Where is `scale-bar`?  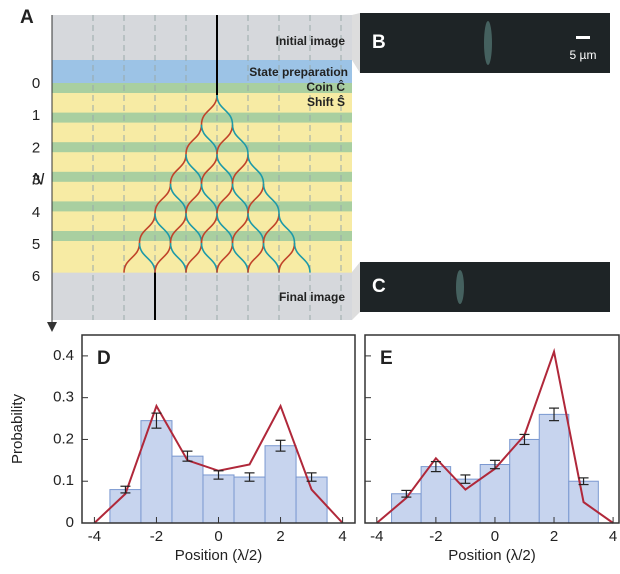 scale-bar is located at coordinates (583, 37).